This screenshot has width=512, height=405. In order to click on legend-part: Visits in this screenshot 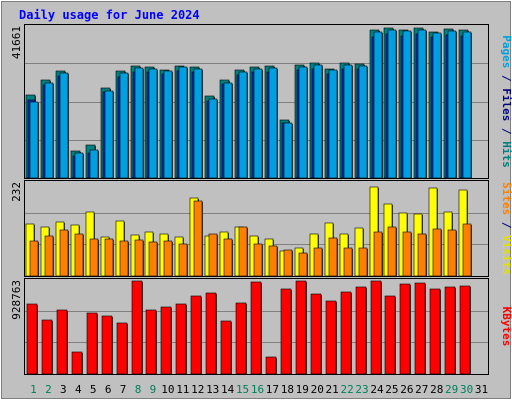, I will do `click(506, 255)`.